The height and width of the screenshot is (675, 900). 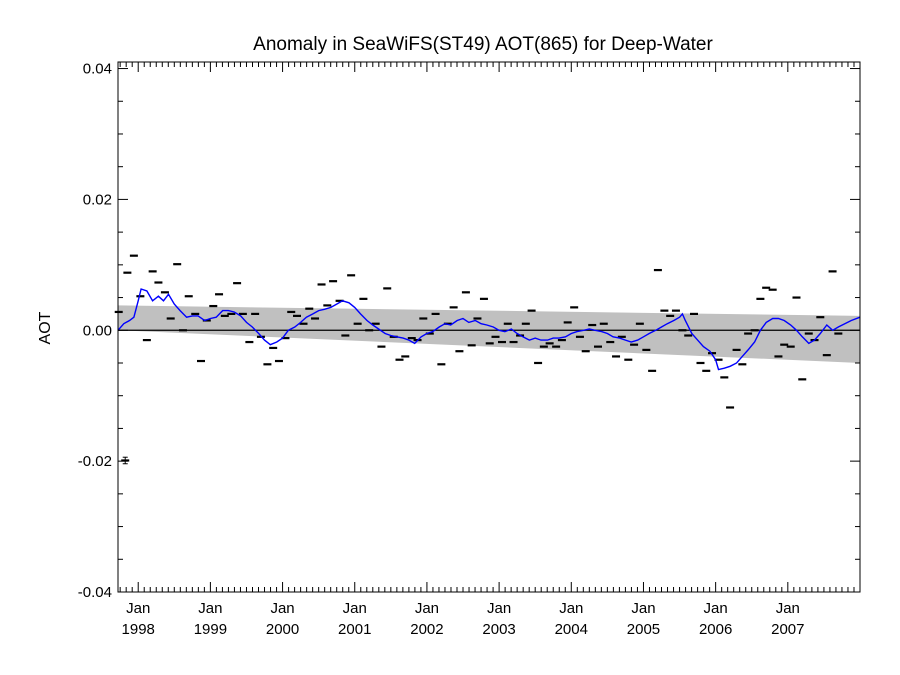 What do you see at coordinates (643, 629) in the screenshot?
I see `x-tick-label-year: 2005` at bounding box center [643, 629].